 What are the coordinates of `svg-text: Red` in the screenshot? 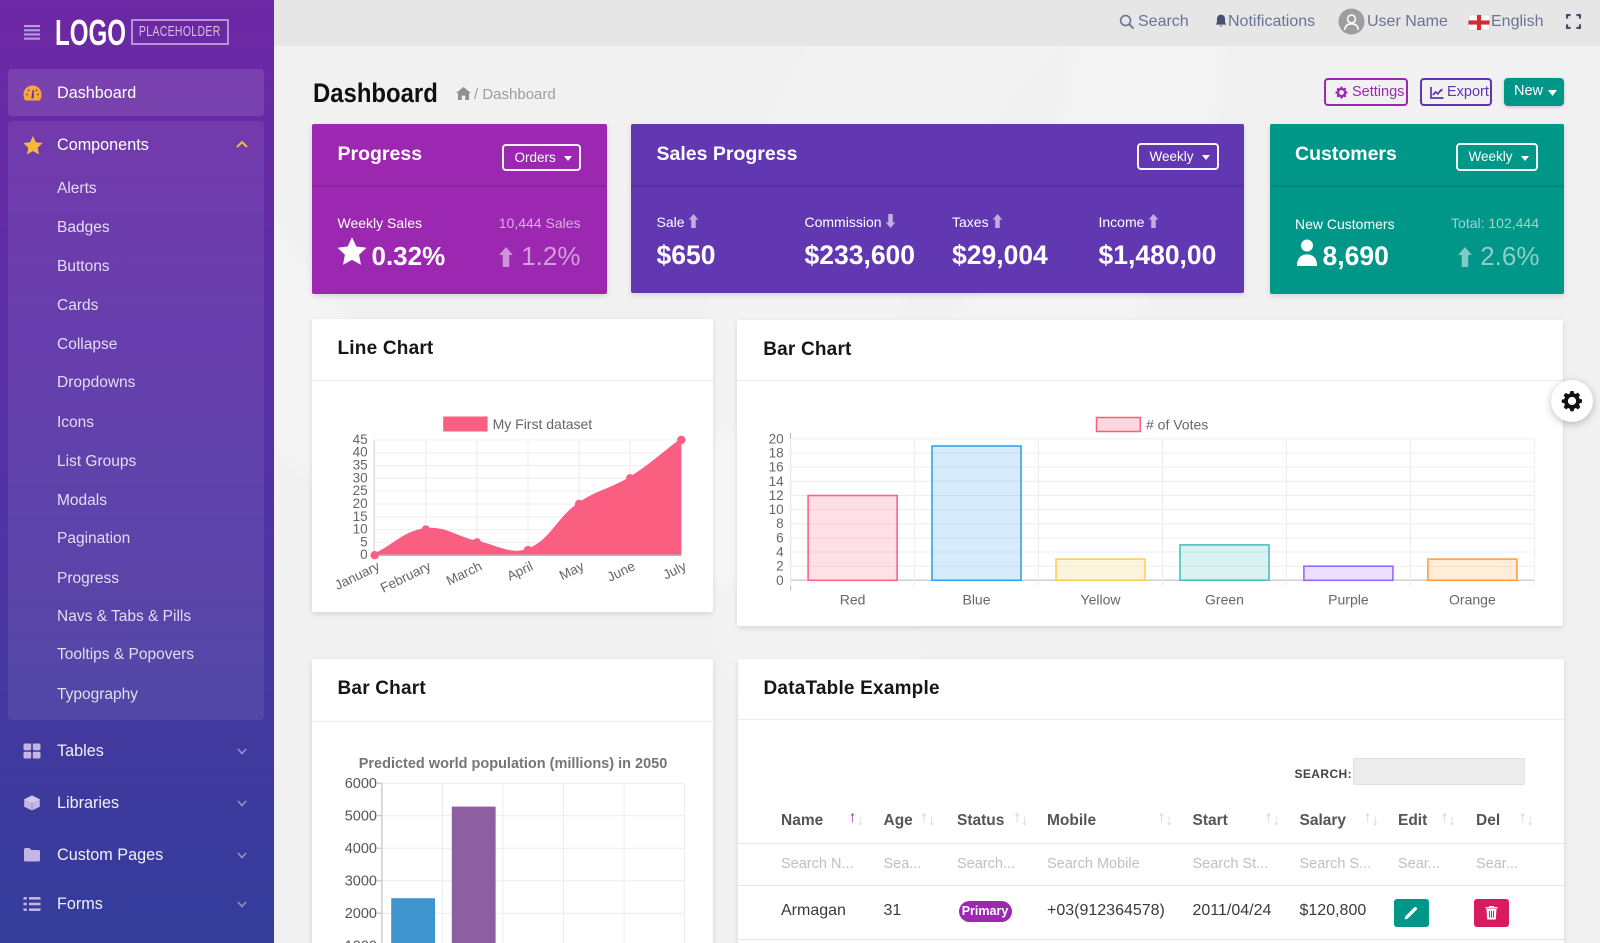 It's located at (853, 599).